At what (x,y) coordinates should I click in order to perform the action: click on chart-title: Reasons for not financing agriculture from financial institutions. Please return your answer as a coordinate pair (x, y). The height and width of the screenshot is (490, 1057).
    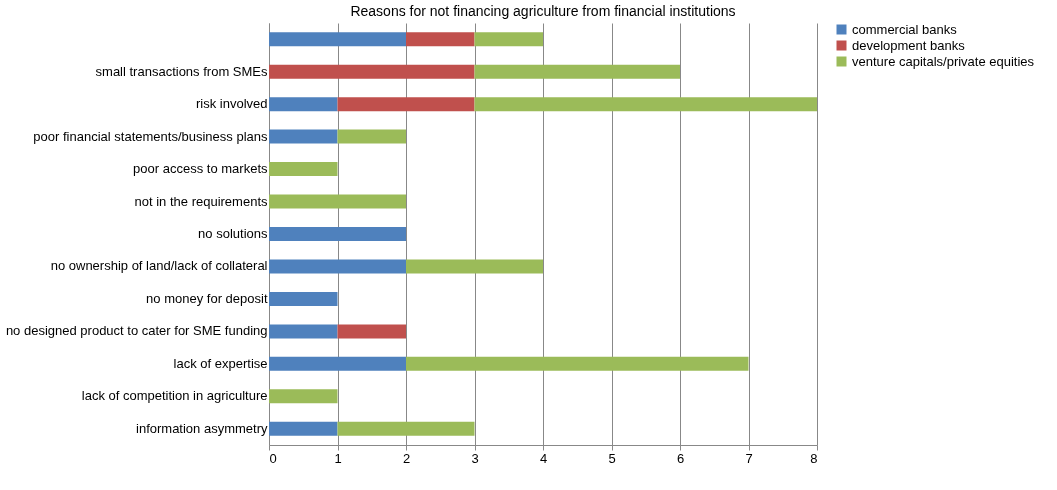
    Looking at the image, I should click on (543, 11).